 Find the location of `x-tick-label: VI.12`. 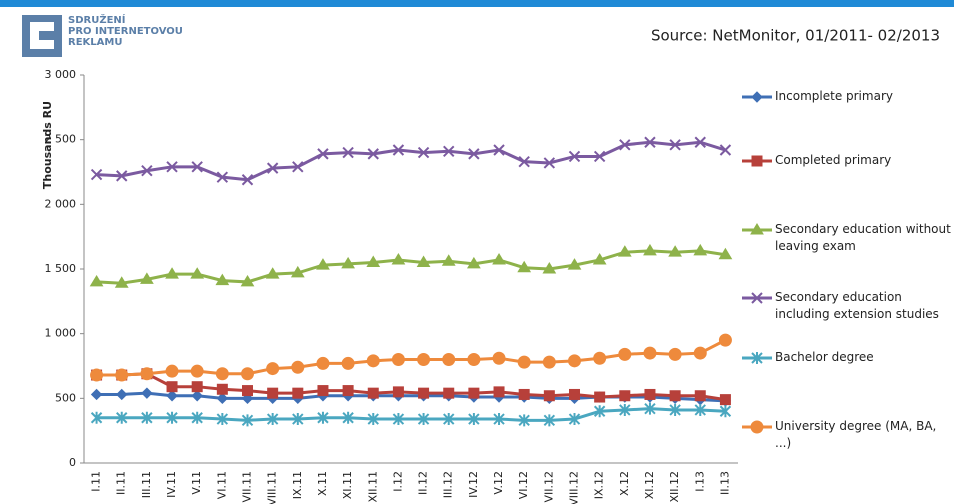

x-tick-label: VI.12 is located at coordinates (523, 485).